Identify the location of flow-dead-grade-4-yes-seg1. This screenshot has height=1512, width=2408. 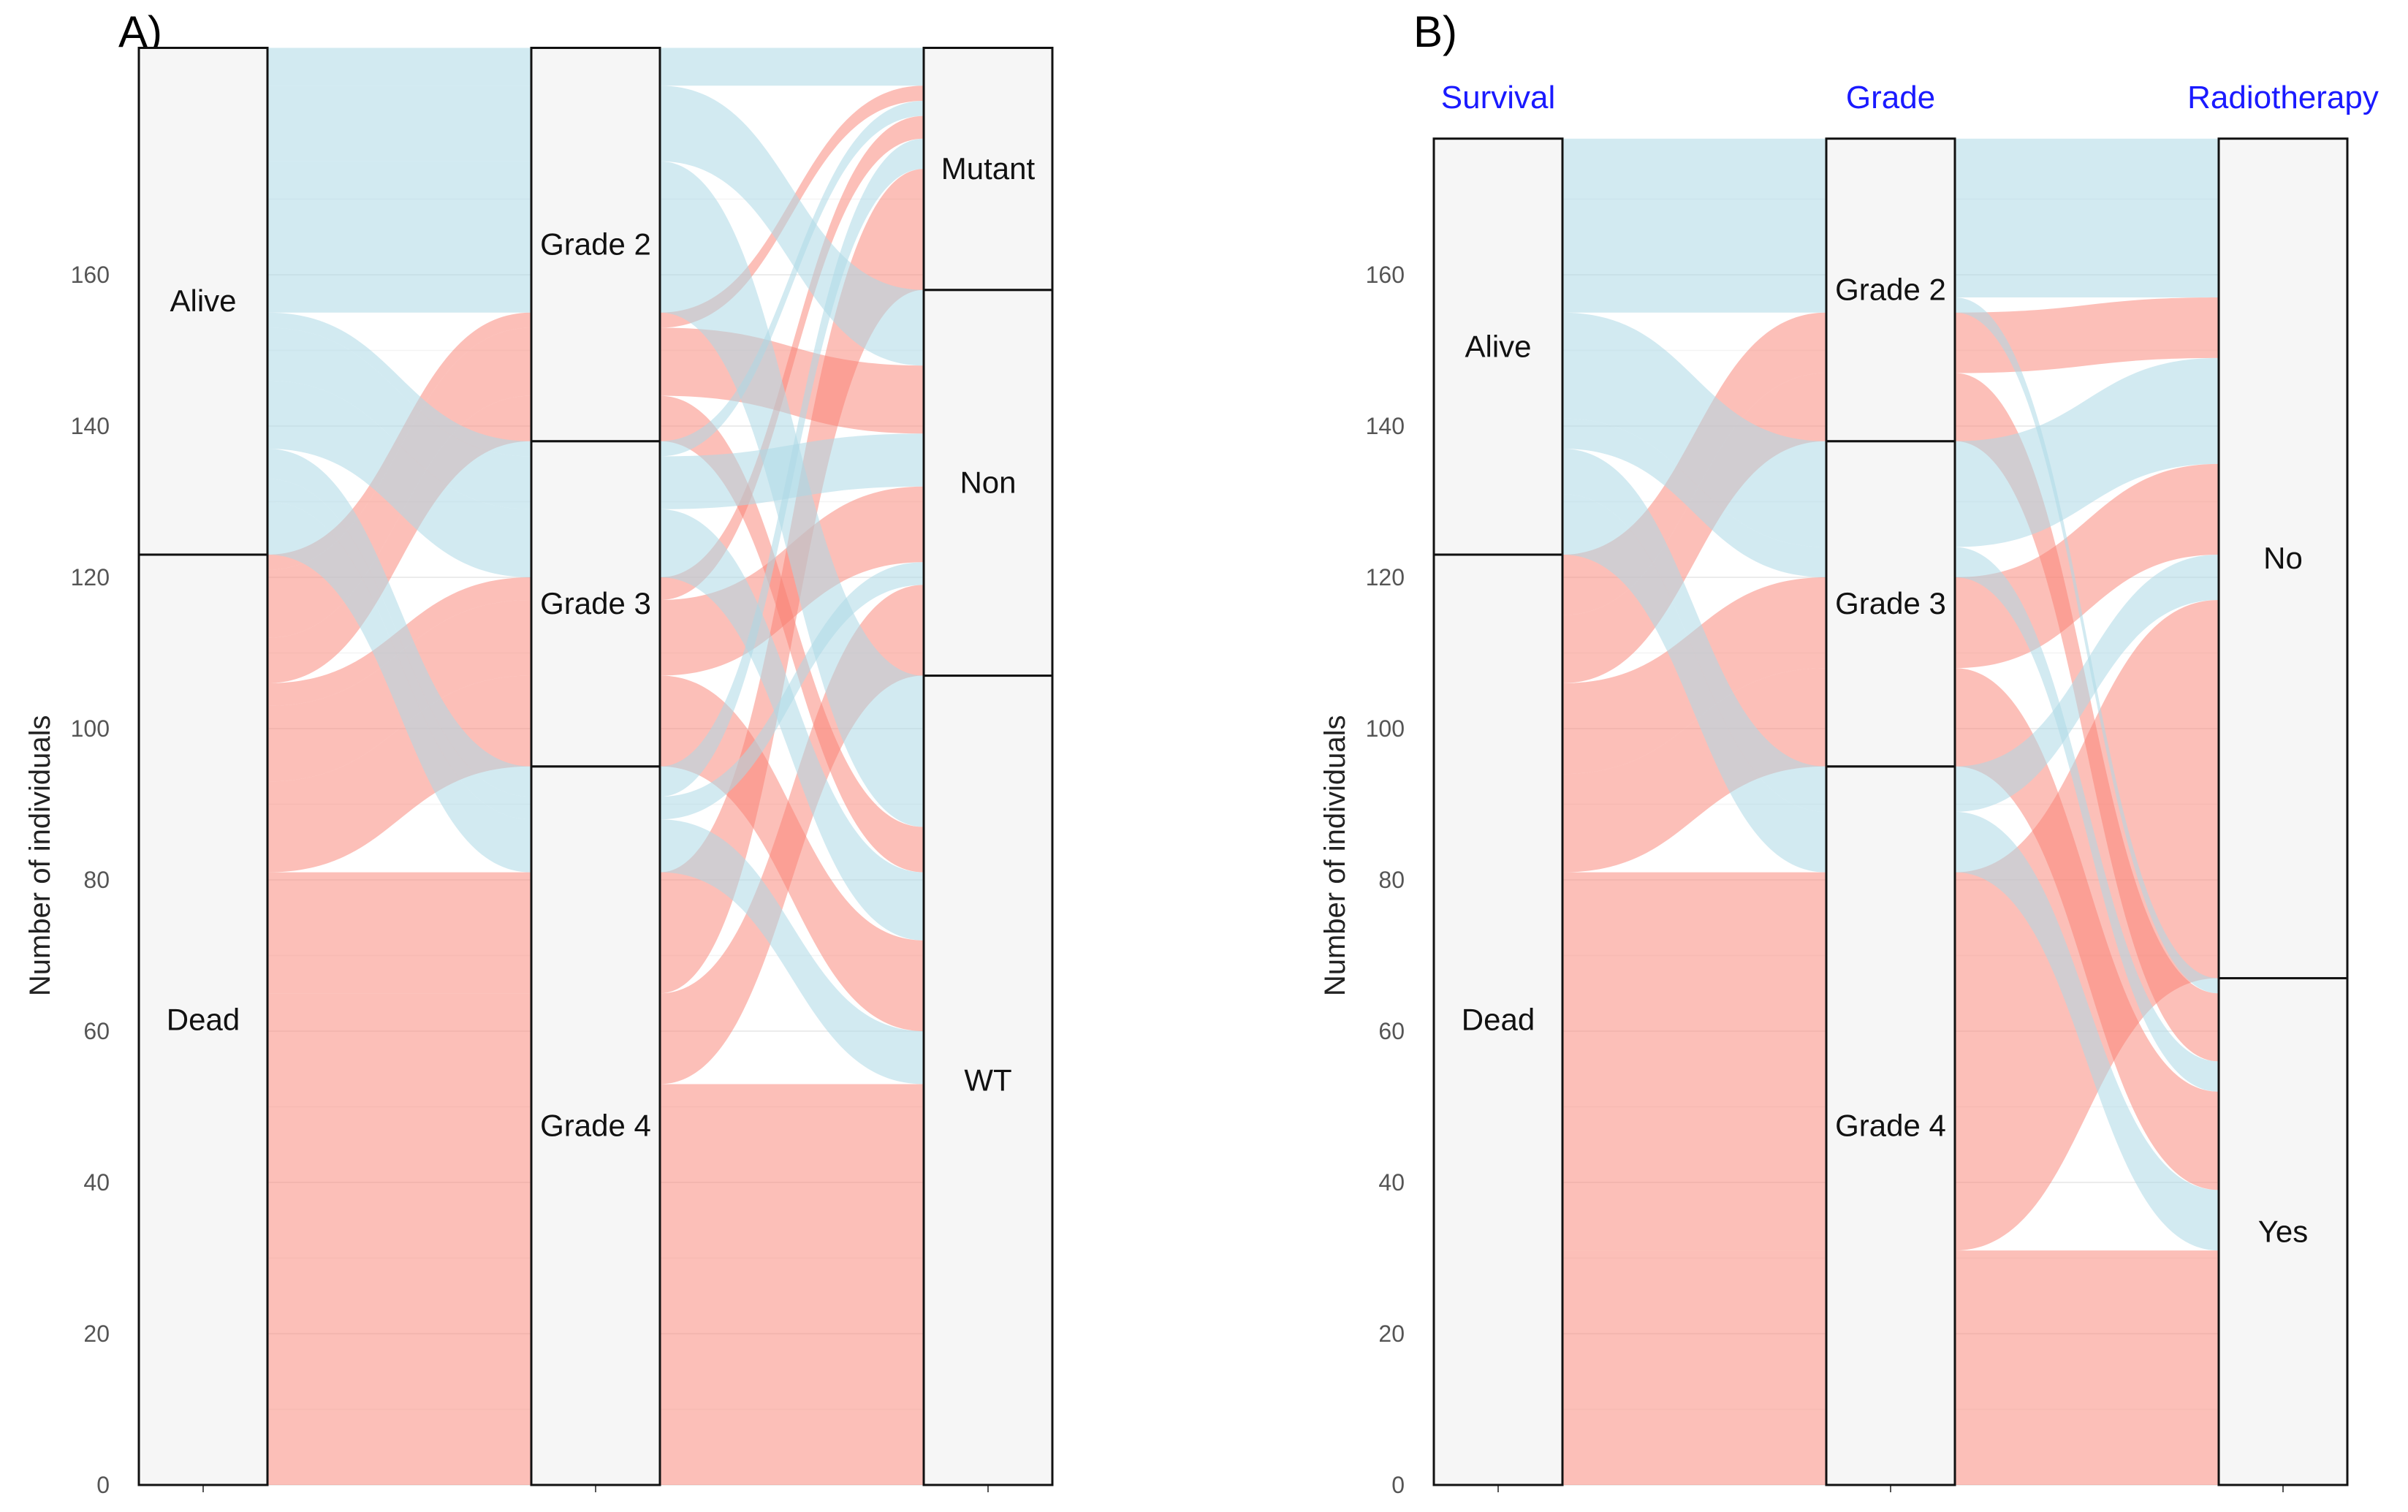
(1694, 1367).